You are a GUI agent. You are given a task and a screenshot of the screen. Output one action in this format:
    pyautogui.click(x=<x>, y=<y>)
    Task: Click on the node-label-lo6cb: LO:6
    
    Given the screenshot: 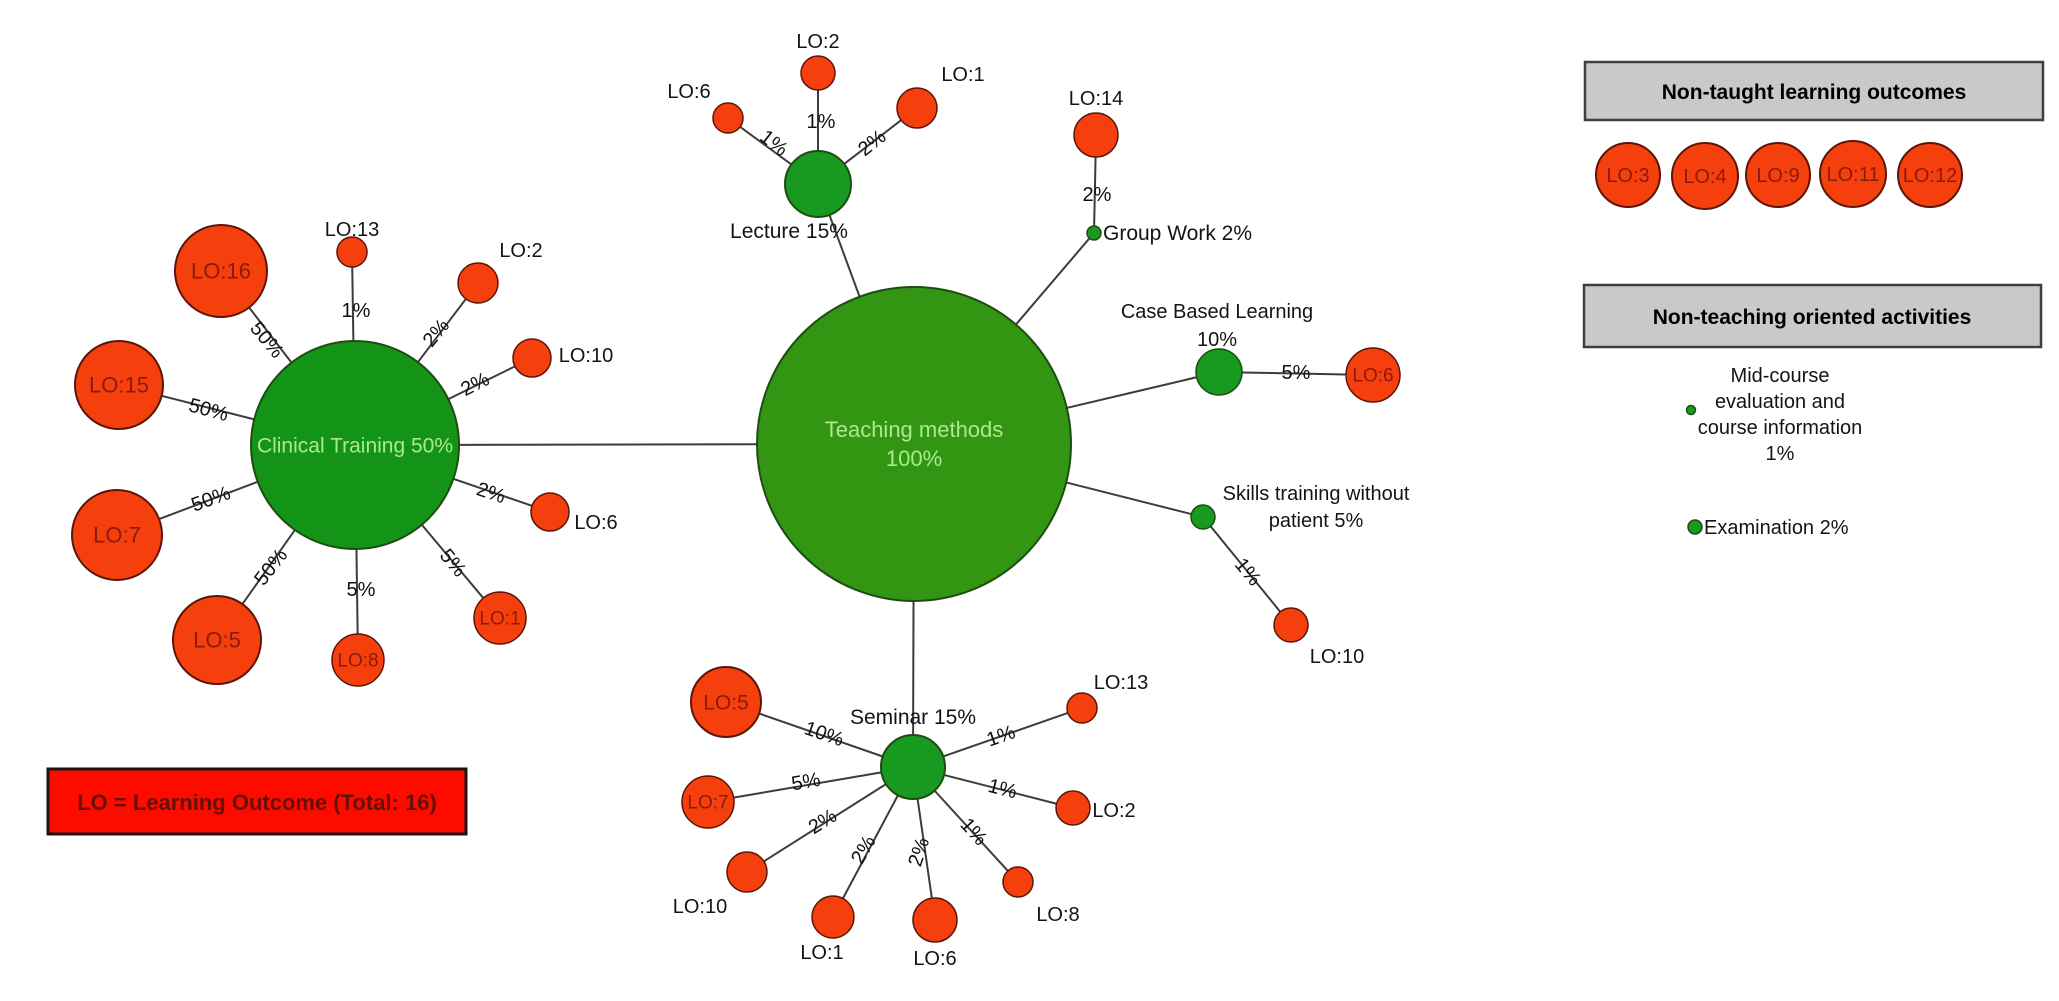 What is the action you would take?
    pyautogui.click(x=1372, y=376)
    